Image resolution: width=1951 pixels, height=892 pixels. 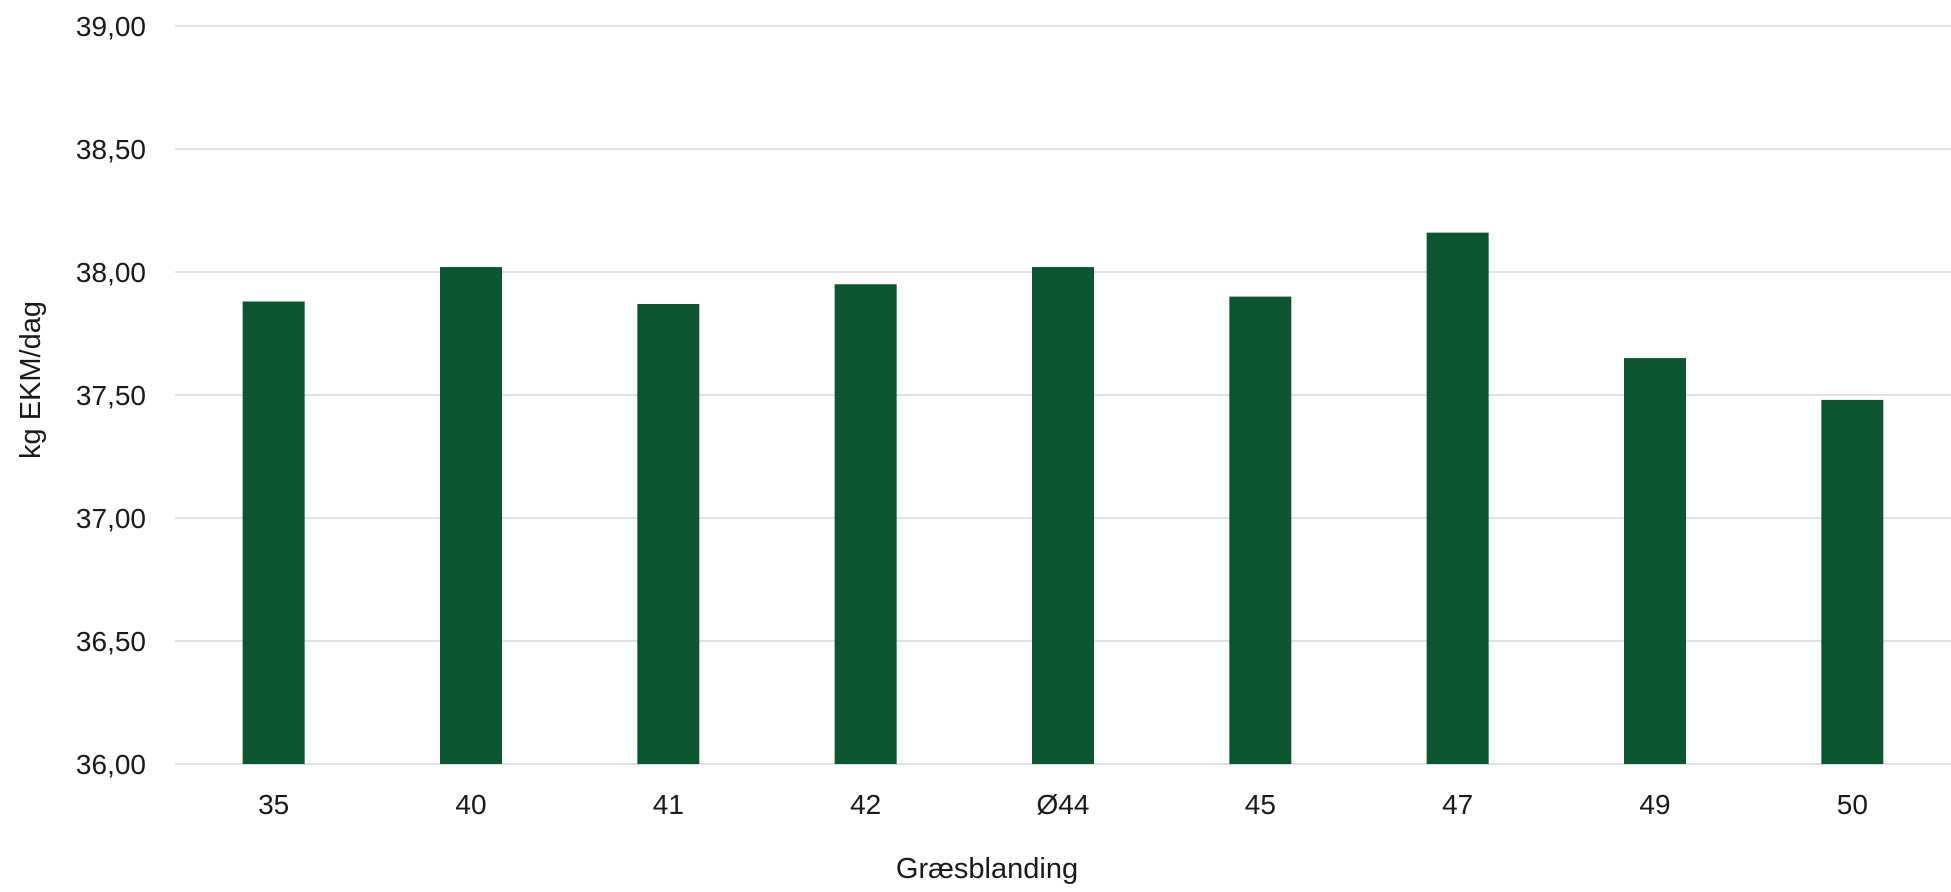 I want to click on x-tick-label: 42, so click(x=865, y=804).